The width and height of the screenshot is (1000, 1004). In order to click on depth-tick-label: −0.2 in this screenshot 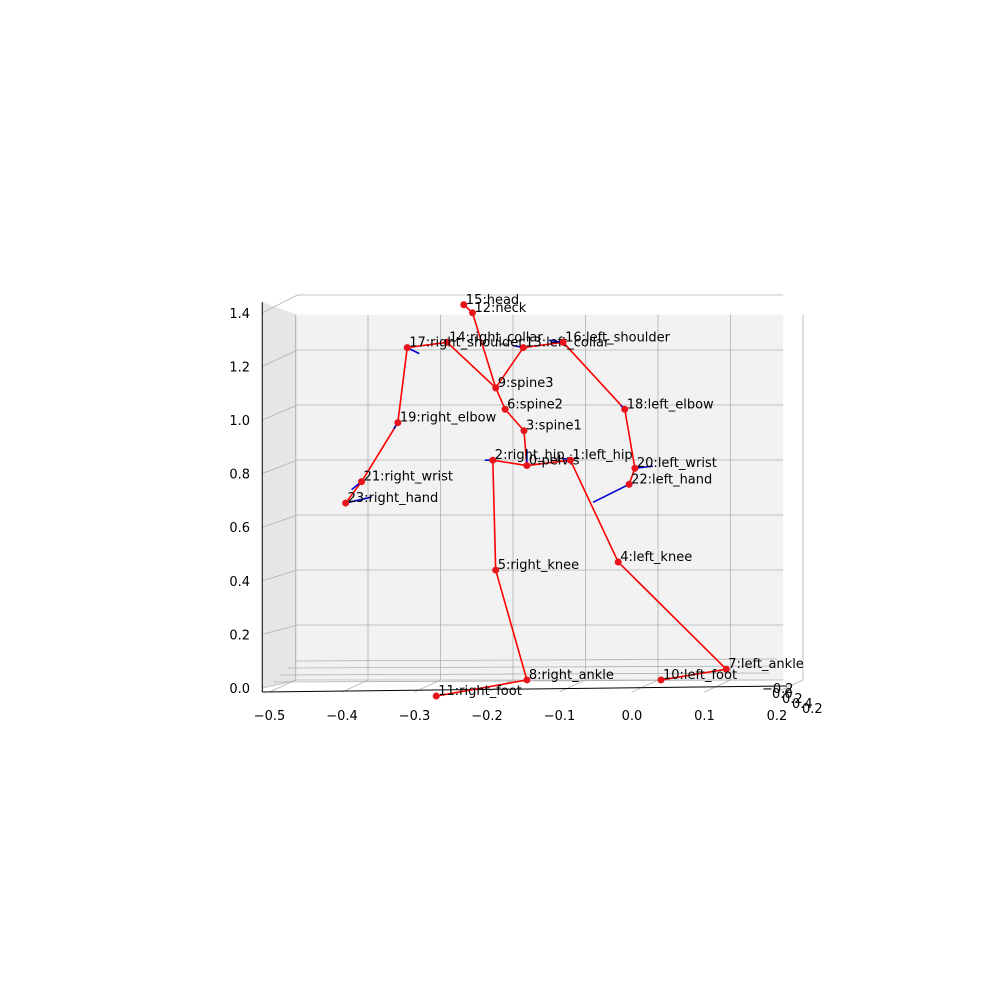, I will do `click(778, 689)`.